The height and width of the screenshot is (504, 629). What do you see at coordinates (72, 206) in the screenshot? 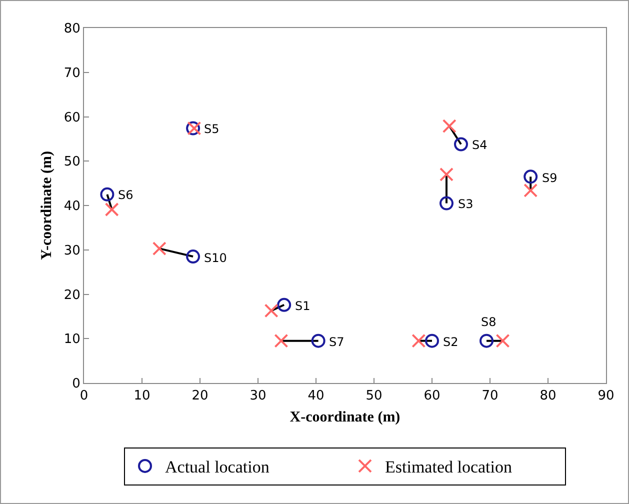
I see `y-tick-label: 40` at bounding box center [72, 206].